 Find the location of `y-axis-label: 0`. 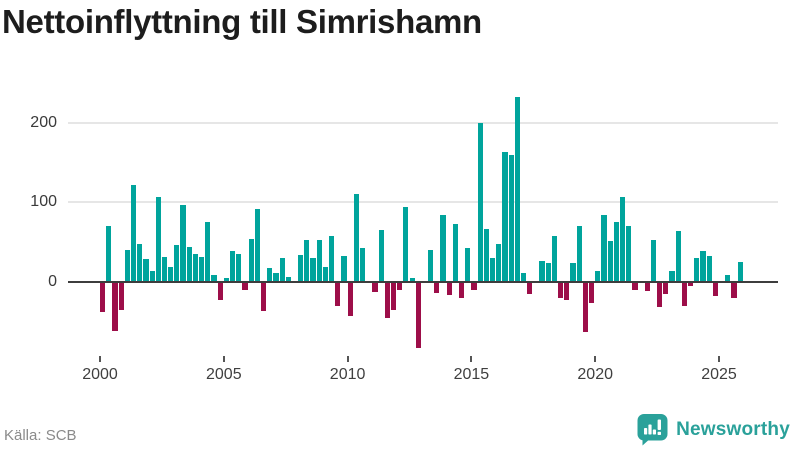

y-axis-label: 0 is located at coordinates (52, 281).